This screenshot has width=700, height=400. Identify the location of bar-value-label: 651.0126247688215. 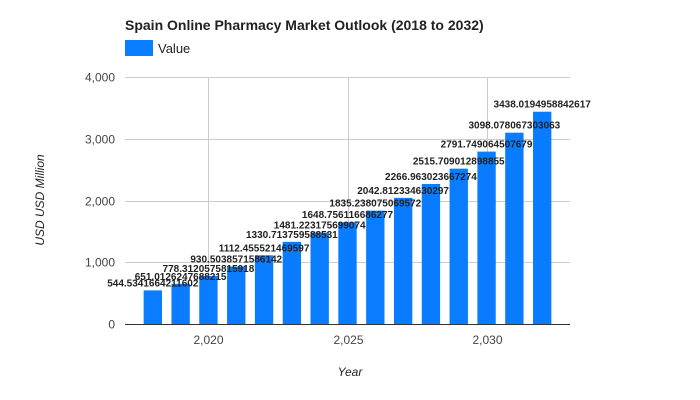
(181, 277).